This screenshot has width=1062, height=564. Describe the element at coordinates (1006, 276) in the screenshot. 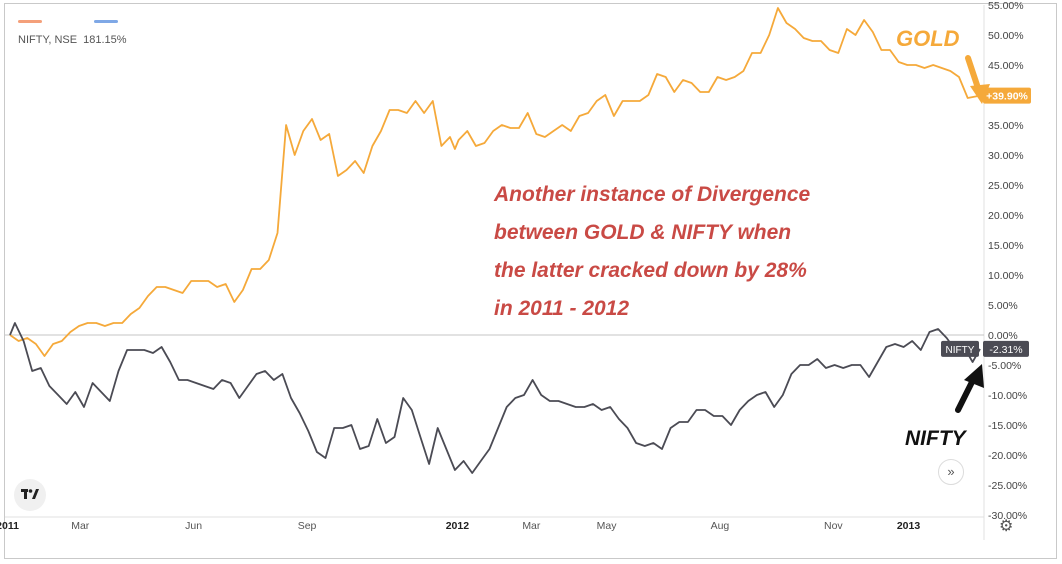

I see `y-tick-label: 10.00%` at that location.